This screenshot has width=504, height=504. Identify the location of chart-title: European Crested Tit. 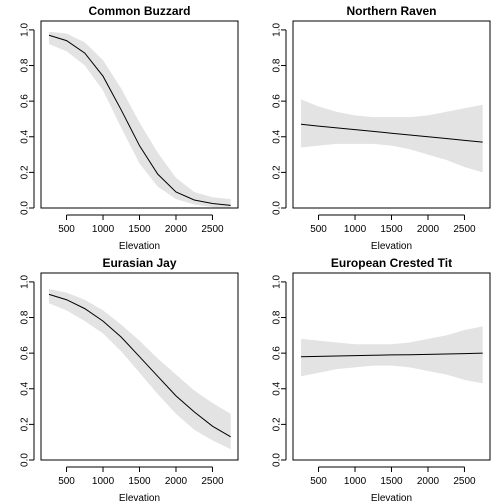
(391, 263).